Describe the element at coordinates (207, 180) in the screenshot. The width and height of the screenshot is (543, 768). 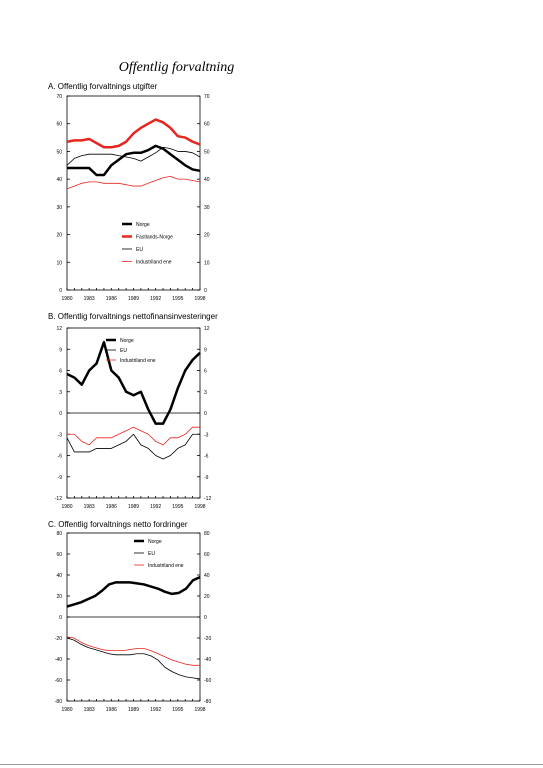
I see `panel-a-ytick-label-right: 40` at that location.